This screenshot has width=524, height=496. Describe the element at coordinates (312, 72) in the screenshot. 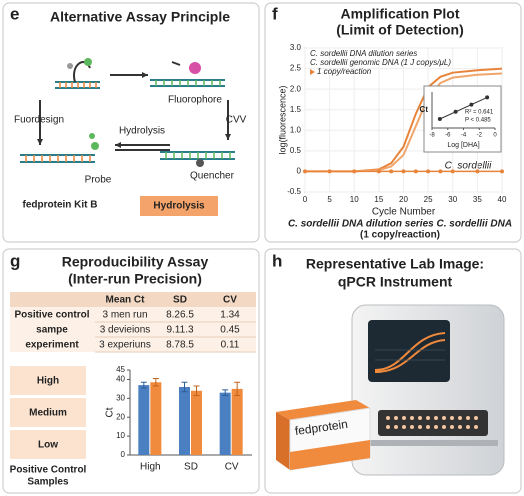

I see `legend-marker` at that location.